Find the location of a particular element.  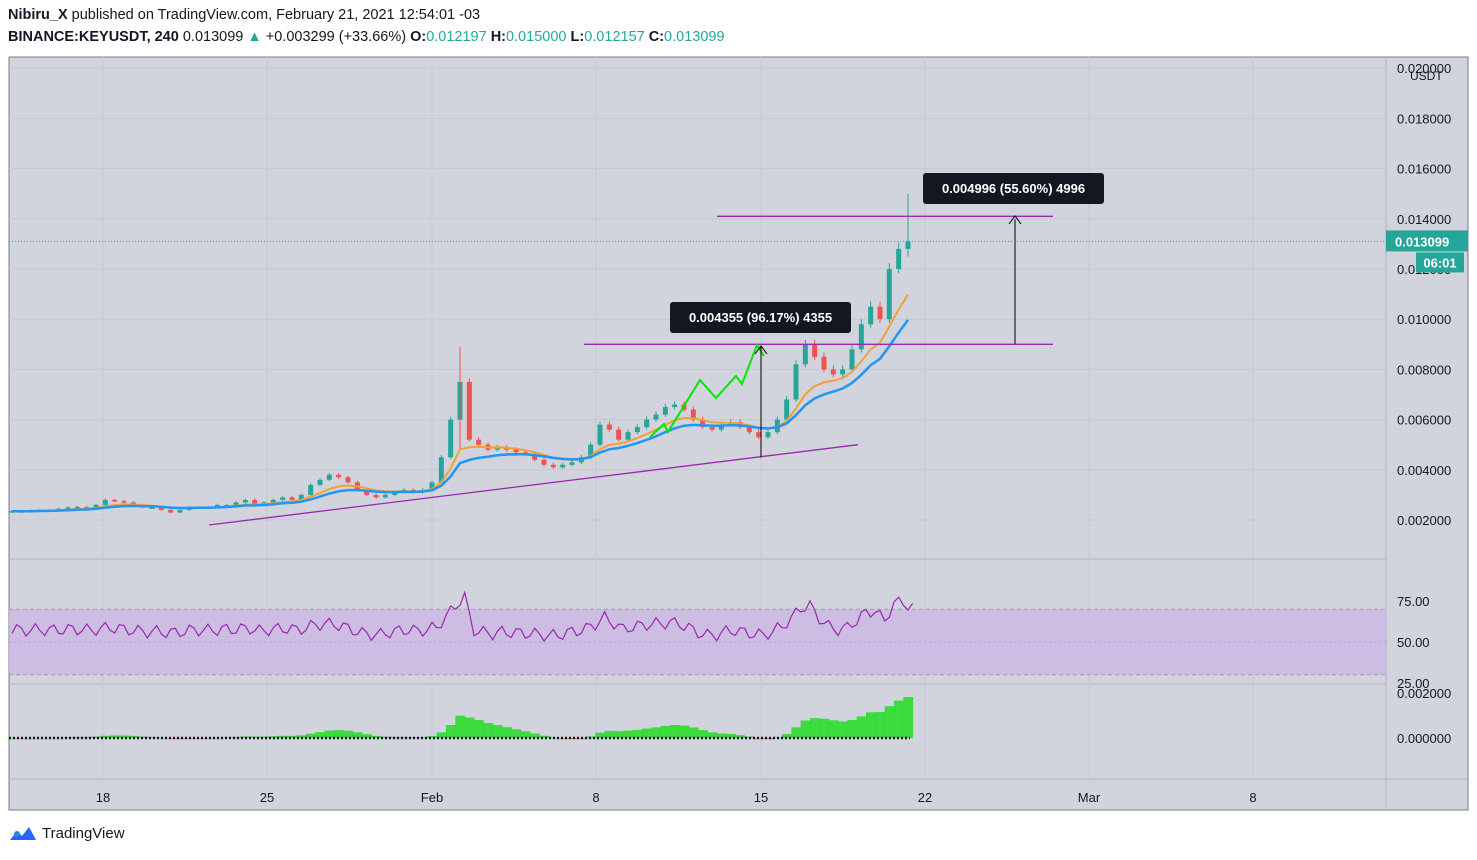

price-axis-tick-label: 0.018000 is located at coordinates (1424, 118).